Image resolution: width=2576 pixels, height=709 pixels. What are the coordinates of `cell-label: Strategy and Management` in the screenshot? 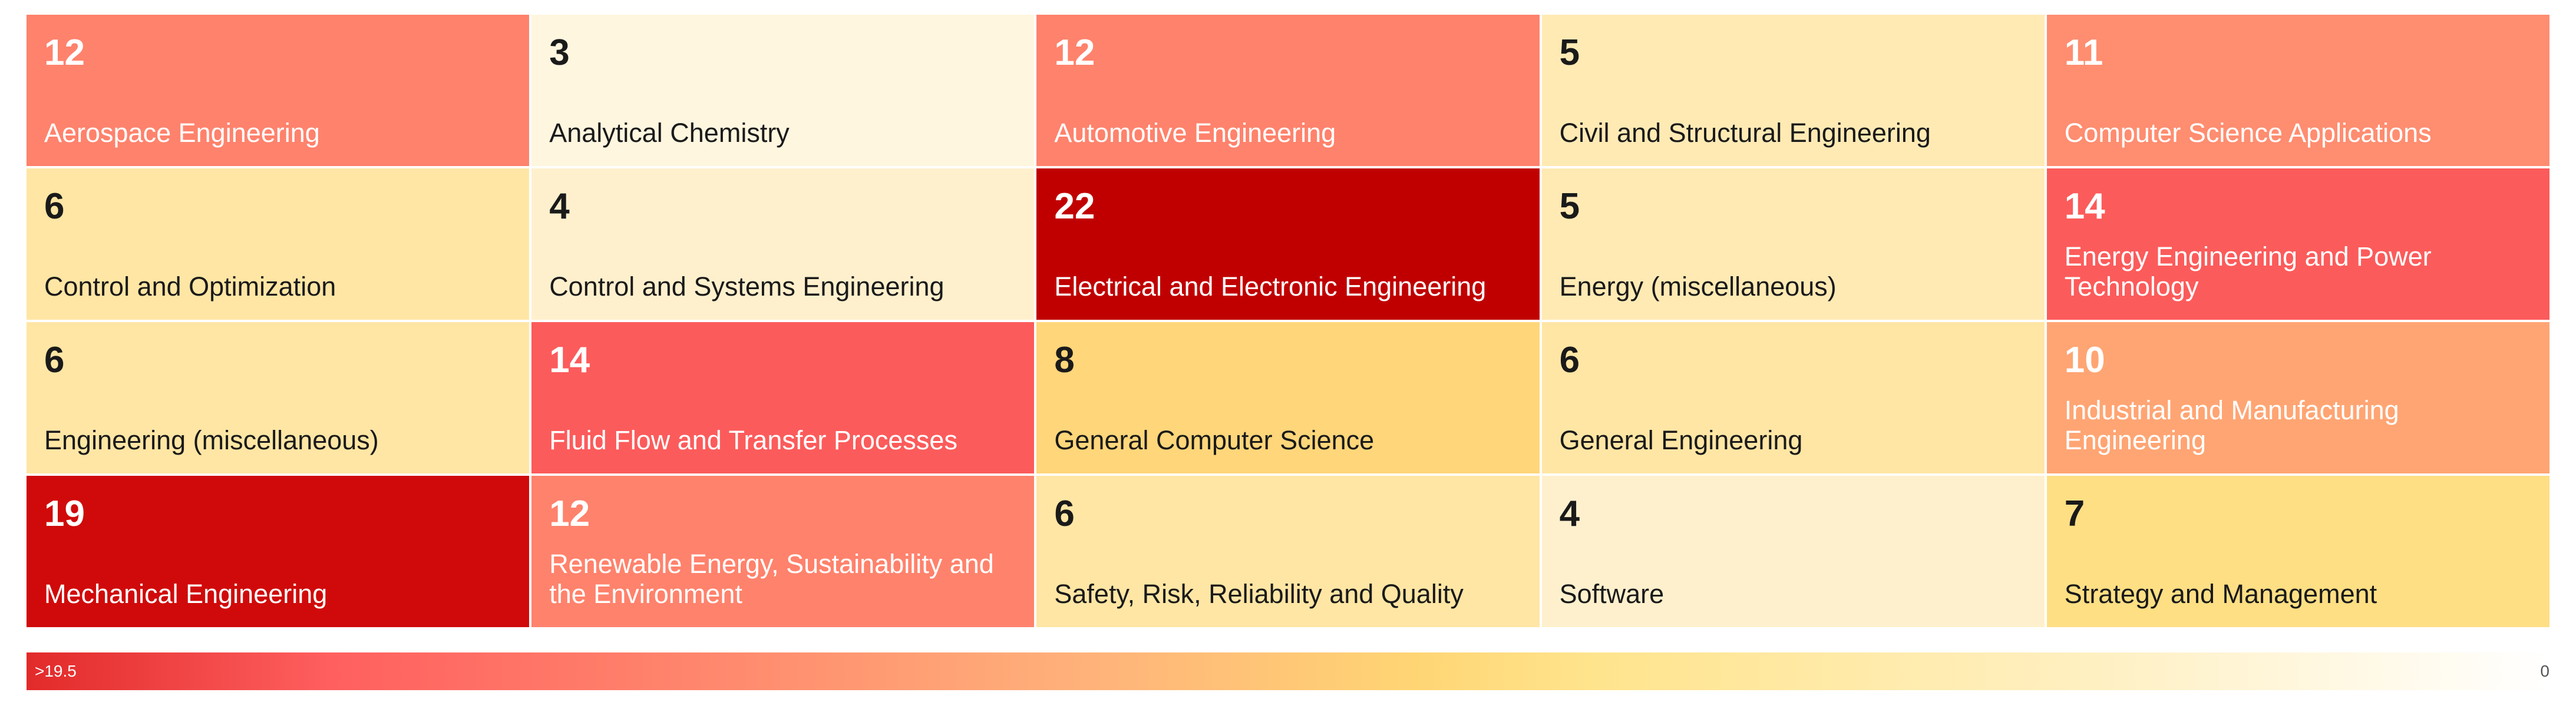 It's located at (2220, 594).